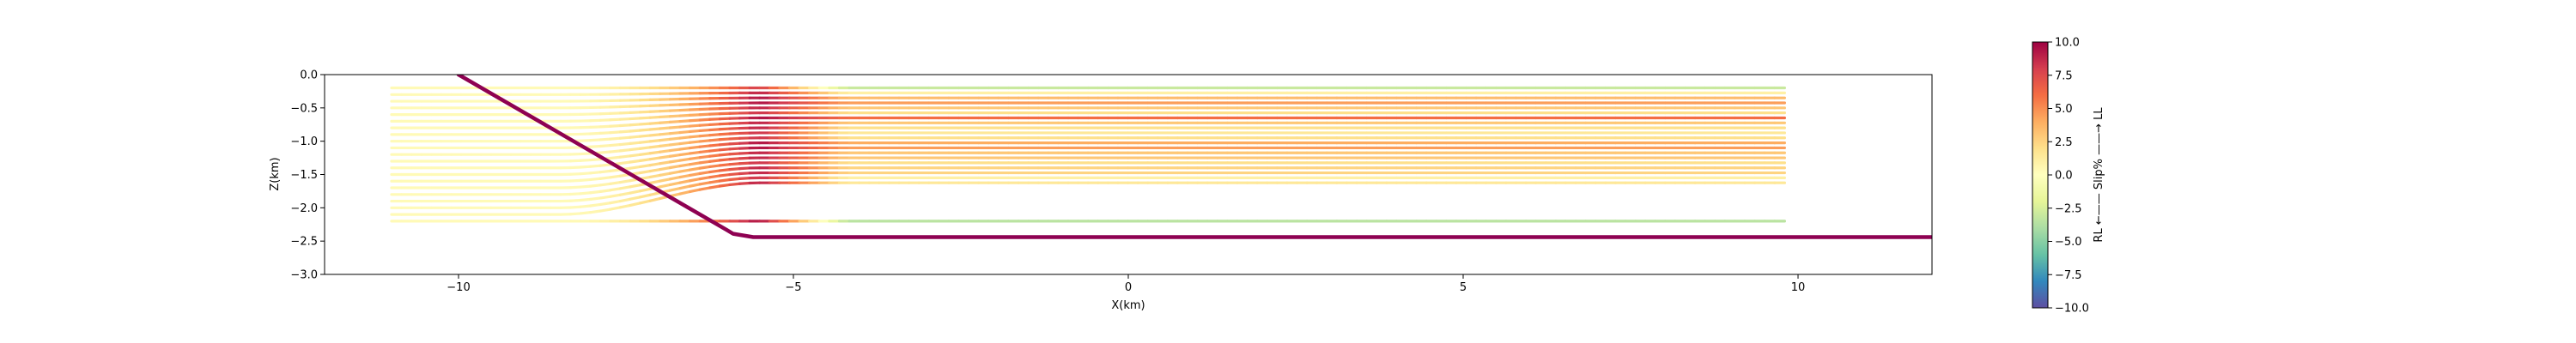 The height and width of the screenshot is (343, 2576). I want to click on colorbar-tick-label: −10.0, so click(2072, 310).